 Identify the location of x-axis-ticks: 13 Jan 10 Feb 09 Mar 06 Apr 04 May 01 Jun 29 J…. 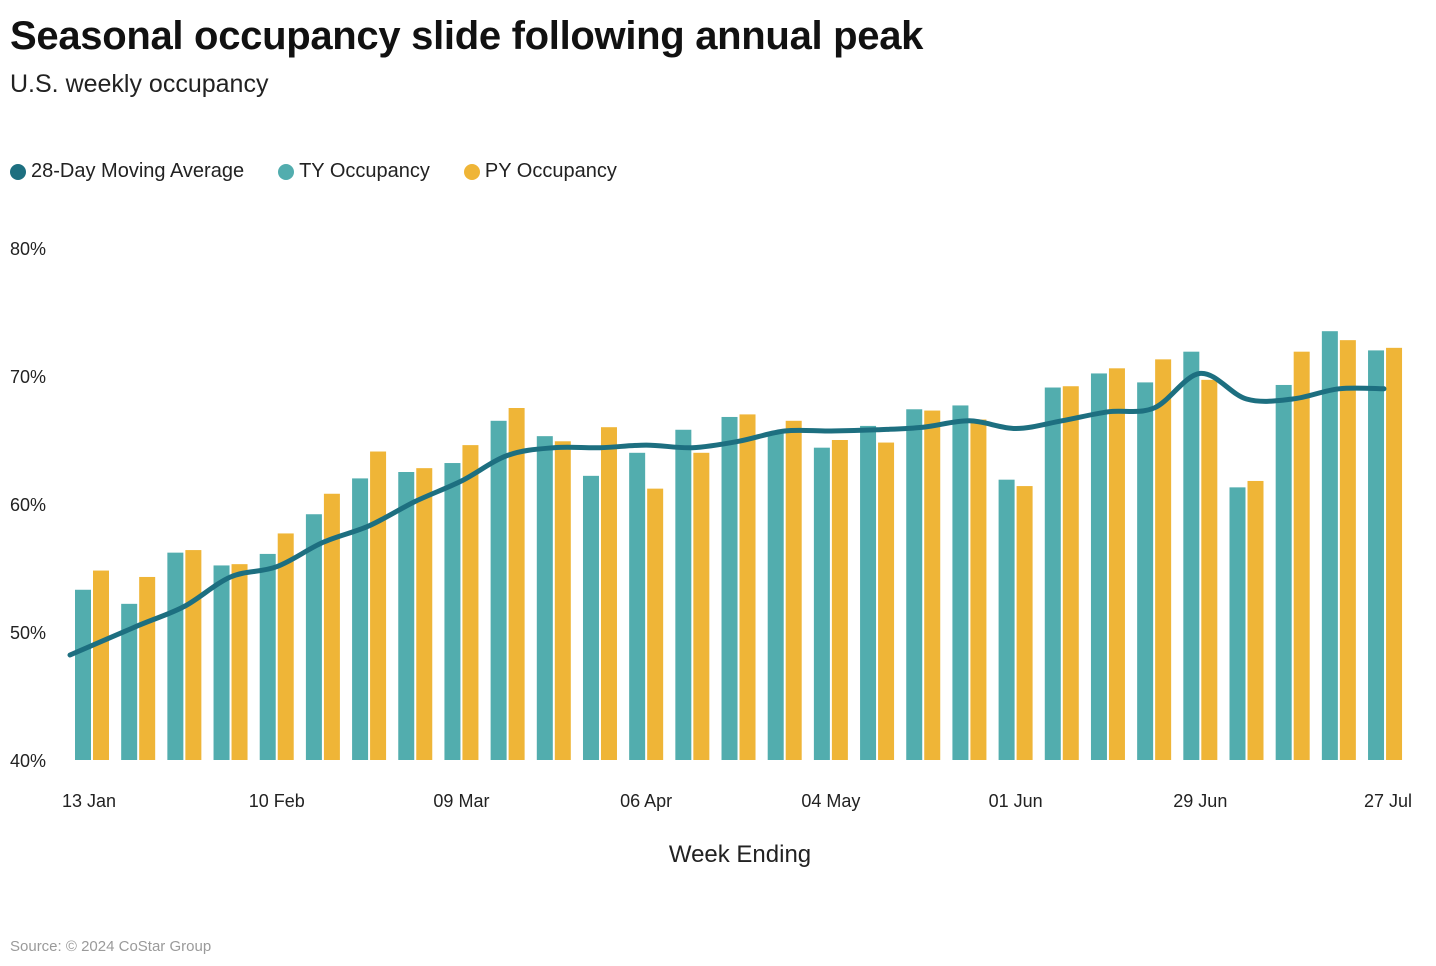
(737, 801).